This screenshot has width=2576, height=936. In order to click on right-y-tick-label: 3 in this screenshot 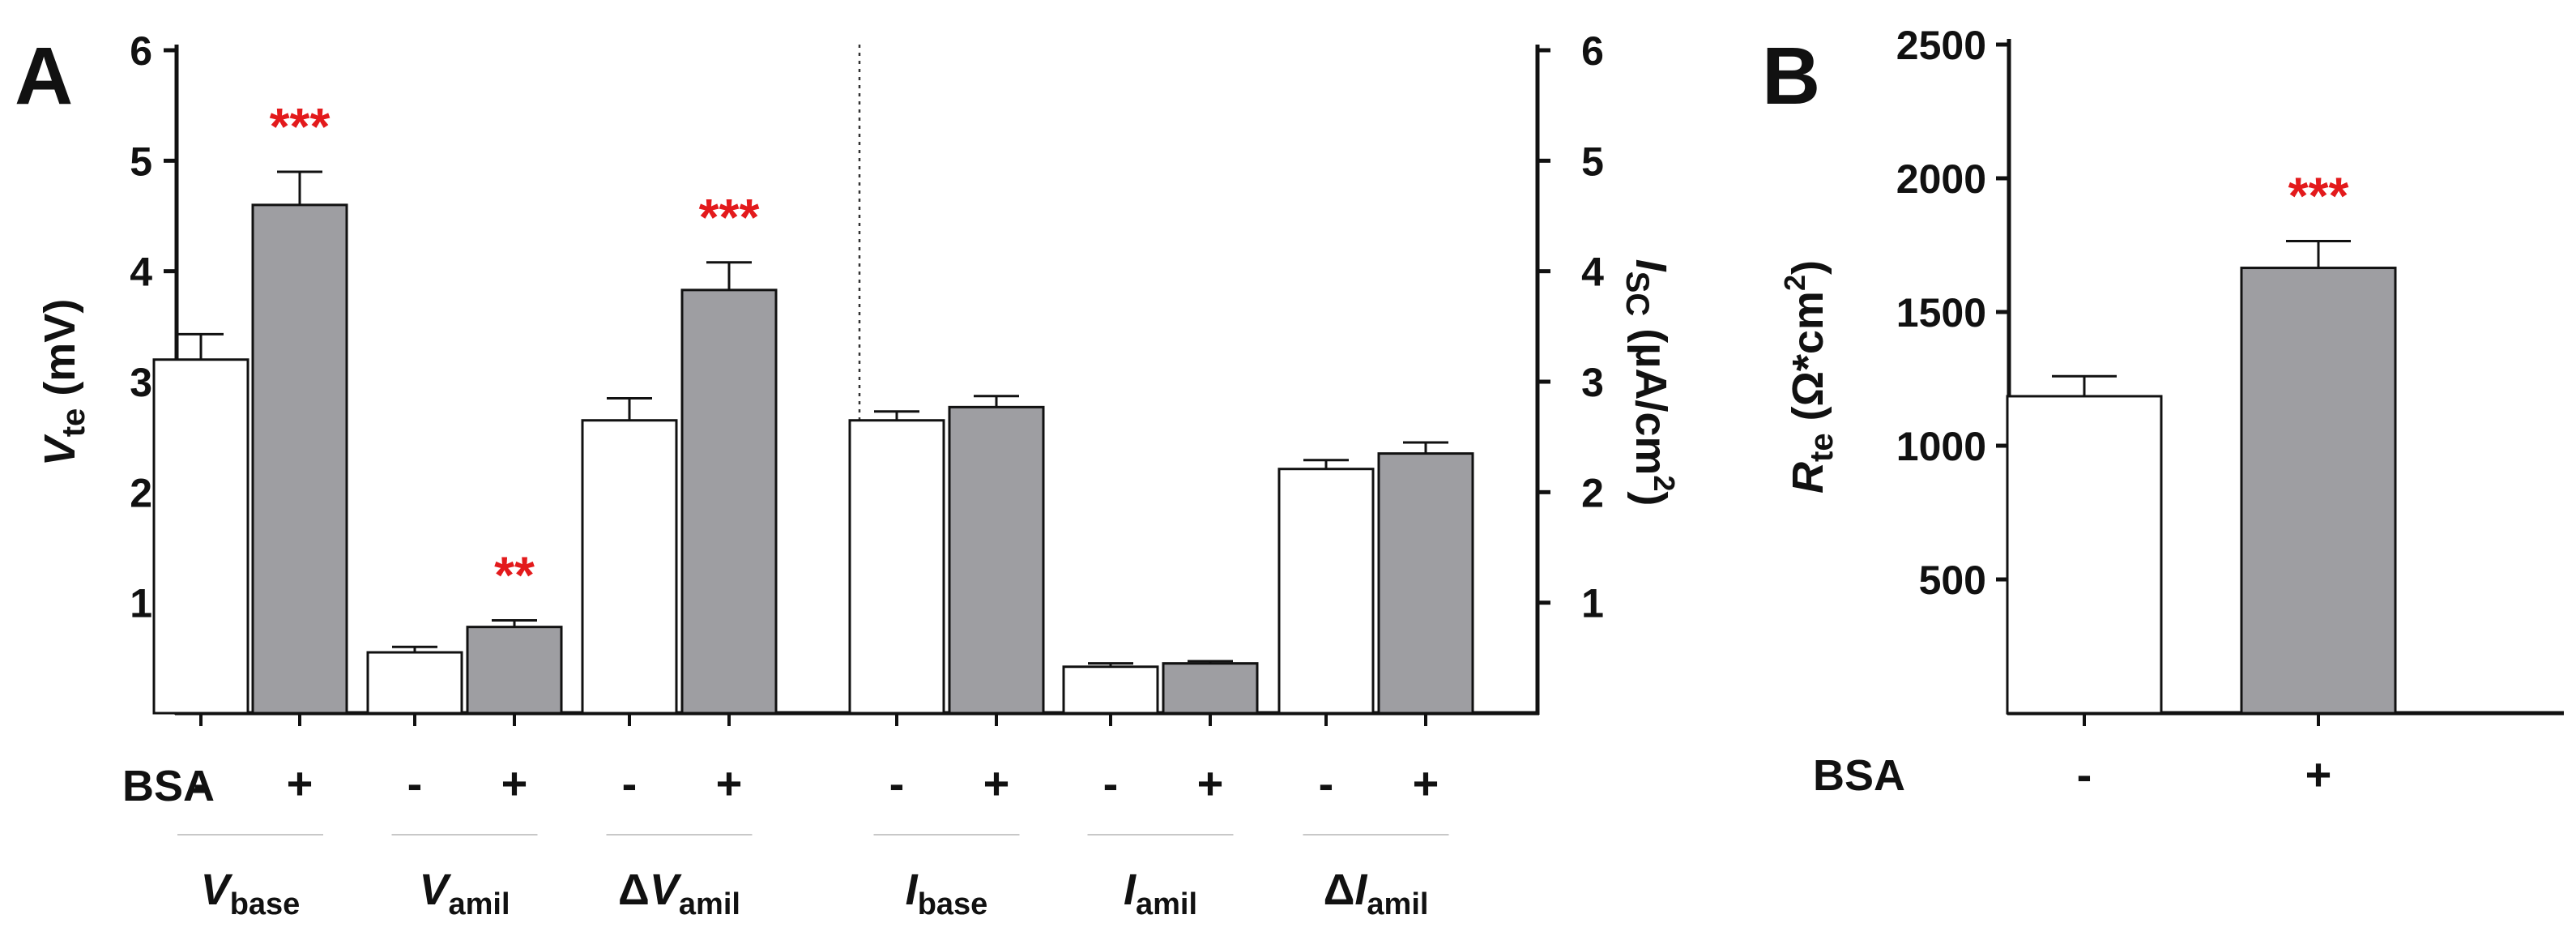, I will do `click(1592, 383)`.